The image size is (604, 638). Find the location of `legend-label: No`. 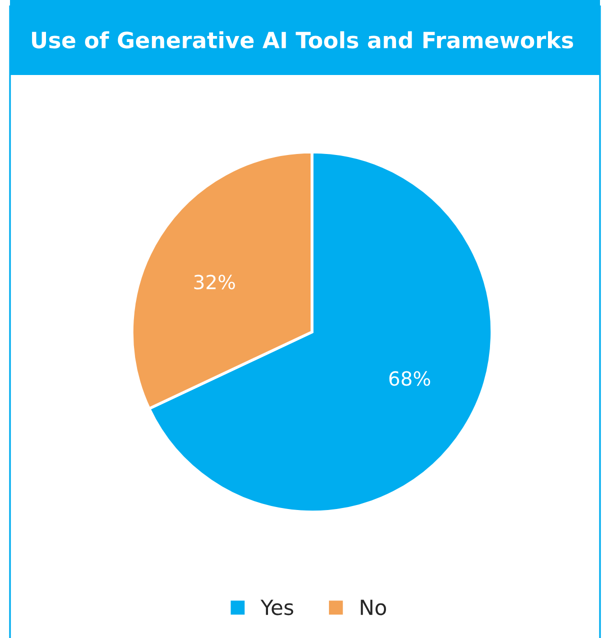

legend-label: No is located at coordinates (373, 608).